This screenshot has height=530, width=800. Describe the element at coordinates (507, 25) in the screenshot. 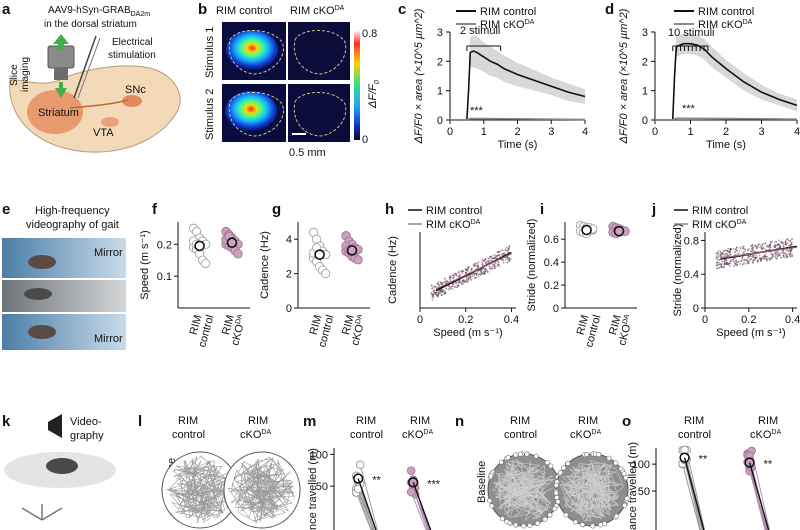

I see `legend-cko-text: RIM cKODA` at that location.